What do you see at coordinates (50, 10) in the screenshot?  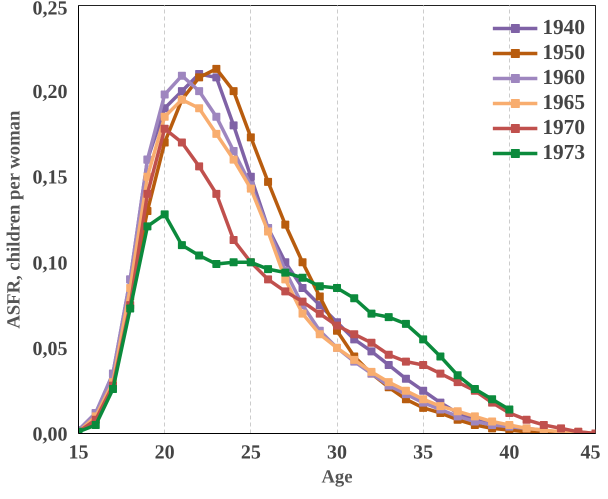 I see `y-tick-label: 0,25` at bounding box center [50, 10].